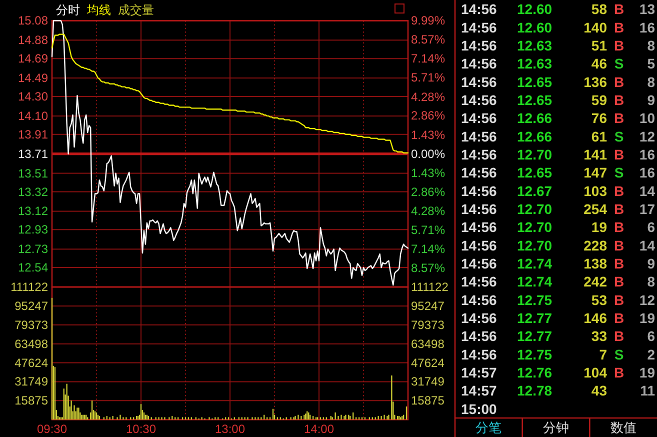 The image size is (657, 437). Describe the element at coordinates (31, 381) in the screenshot. I see `y-tick-label: 31749` at that location.